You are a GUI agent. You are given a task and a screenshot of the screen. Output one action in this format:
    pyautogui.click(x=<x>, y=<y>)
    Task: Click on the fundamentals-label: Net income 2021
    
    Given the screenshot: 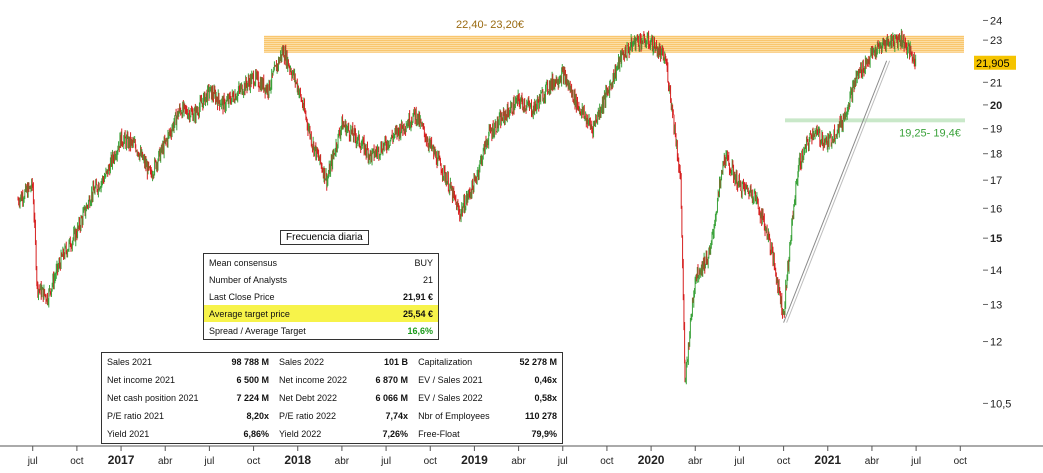 What is the action you would take?
    pyautogui.click(x=141, y=380)
    